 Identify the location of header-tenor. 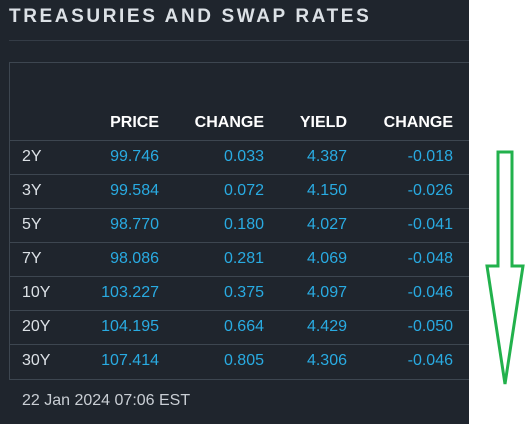
(41, 101).